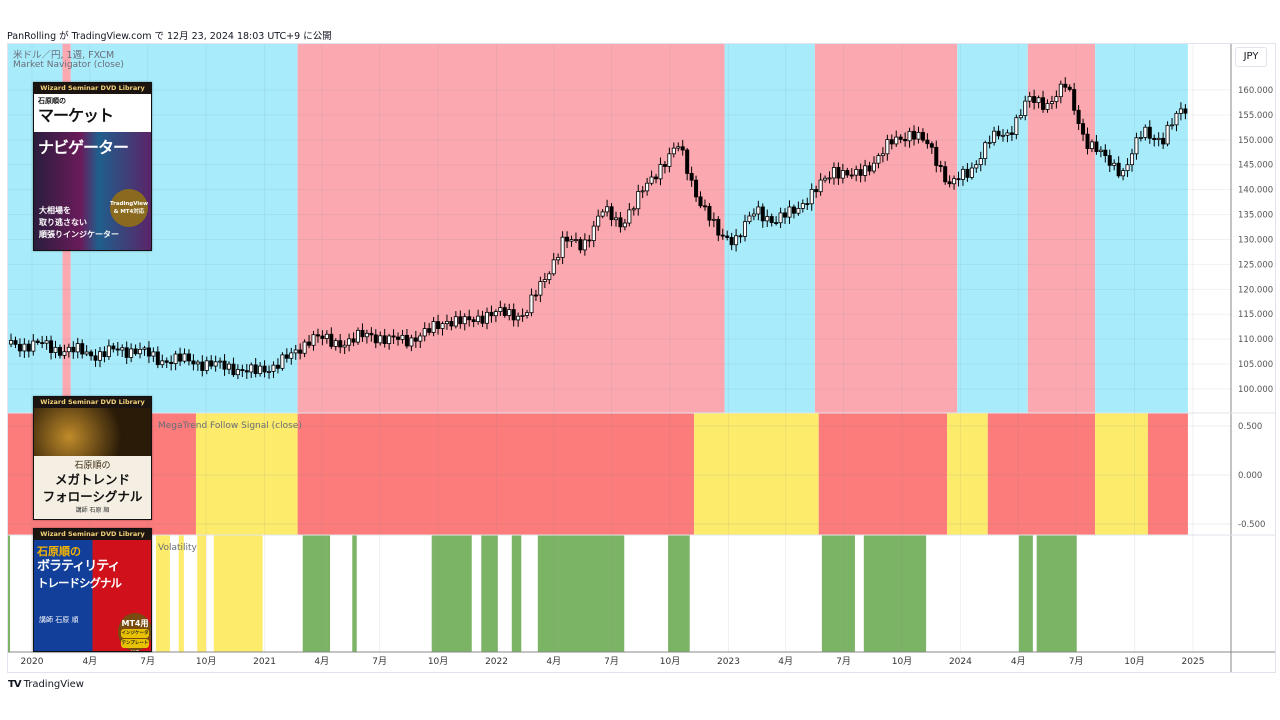 The width and height of the screenshot is (1280, 720). I want to click on megatrend-label: MegaTrend Follow Signal (close), so click(230, 426).